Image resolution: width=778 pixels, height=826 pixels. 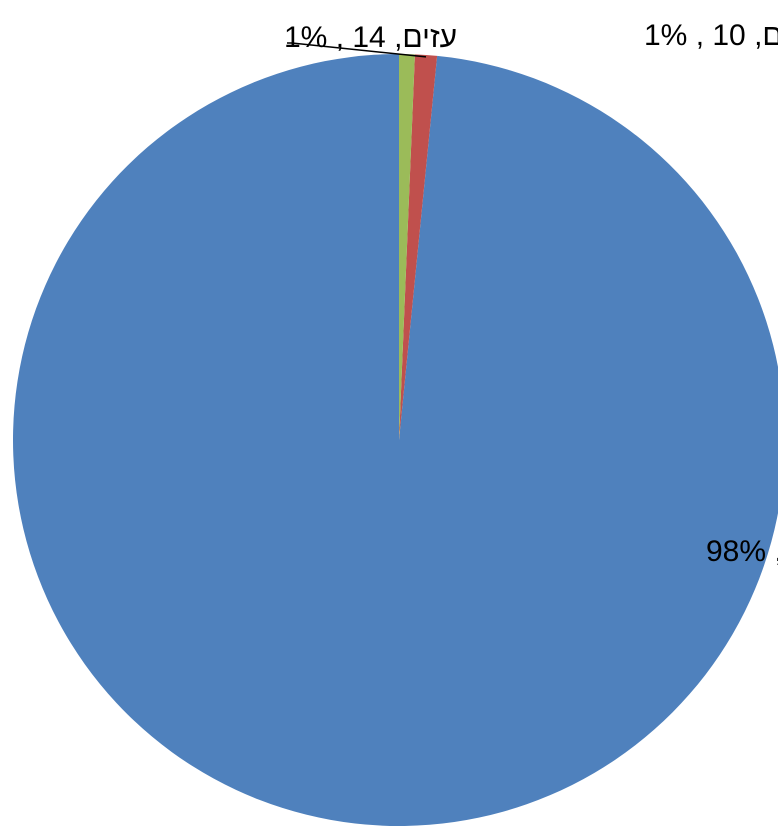 I want to click on leader-line-goats, so click(x=357, y=50).